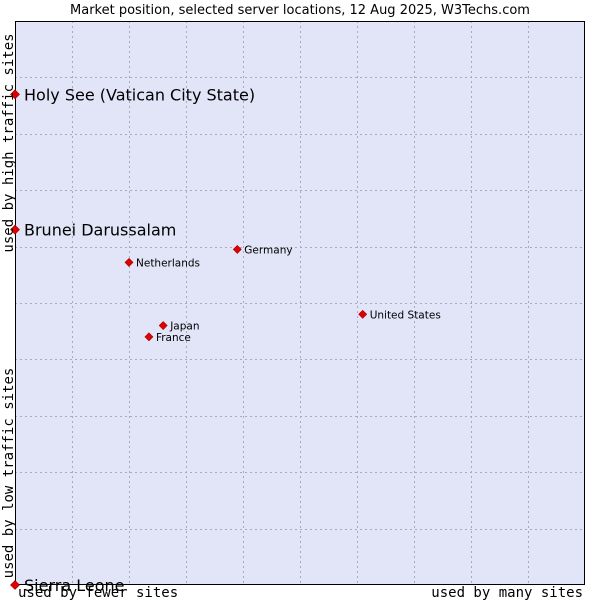 Image resolution: width=600 pixels, height=600 pixels. What do you see at coordinates (149, 337) in the screenshot?
I see `point-marker-france` at bounding box center [149, 337].